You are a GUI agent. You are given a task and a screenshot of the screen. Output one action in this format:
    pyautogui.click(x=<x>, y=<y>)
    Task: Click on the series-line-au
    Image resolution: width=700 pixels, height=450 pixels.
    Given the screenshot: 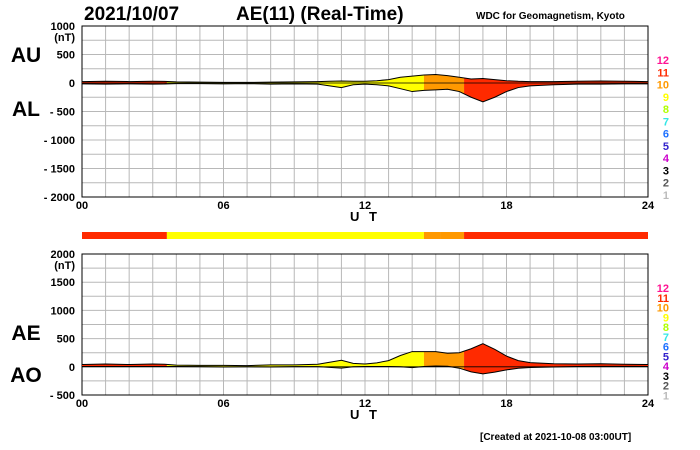 What is the action you would take?
    pyautogui.click(x=365, y=78)
    